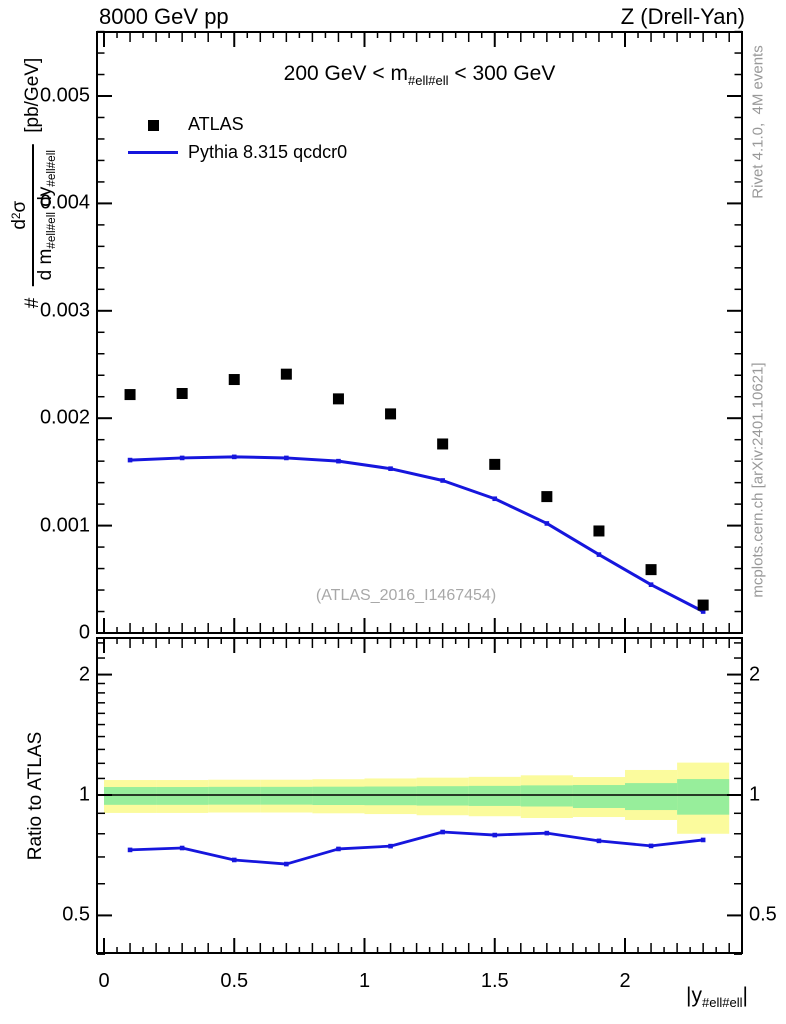 The image size is (786, 1024). I want to click on x-axis-title-sub: #ell#ell, so click(722, 1002).